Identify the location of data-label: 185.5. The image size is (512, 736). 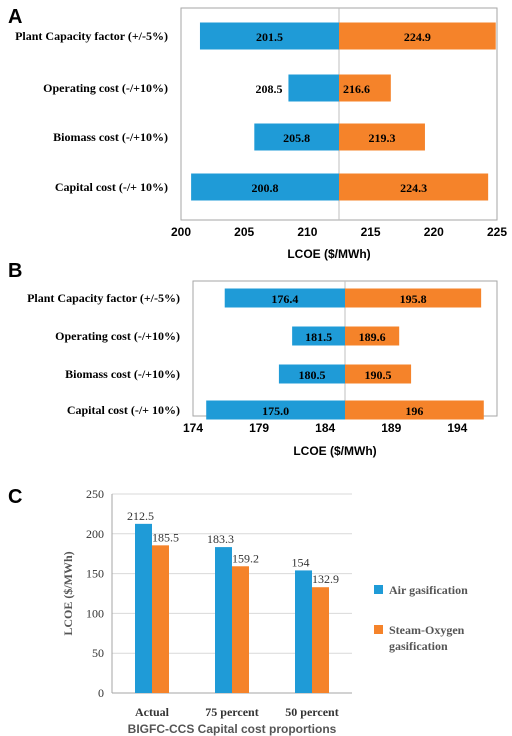
(165, 537).